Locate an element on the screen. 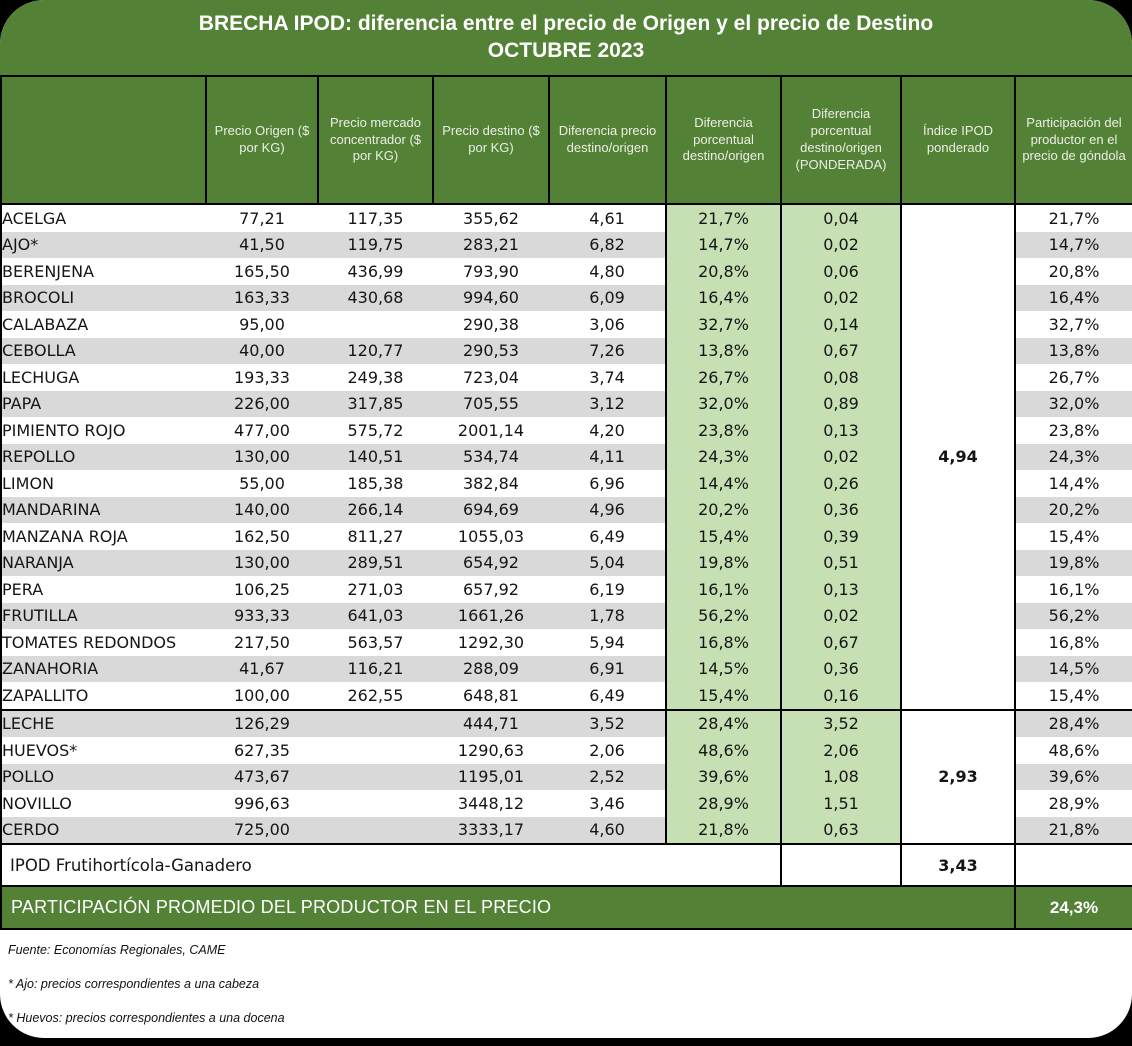  cell-participacion: 16,8% is located at coordinates (1073, 642).